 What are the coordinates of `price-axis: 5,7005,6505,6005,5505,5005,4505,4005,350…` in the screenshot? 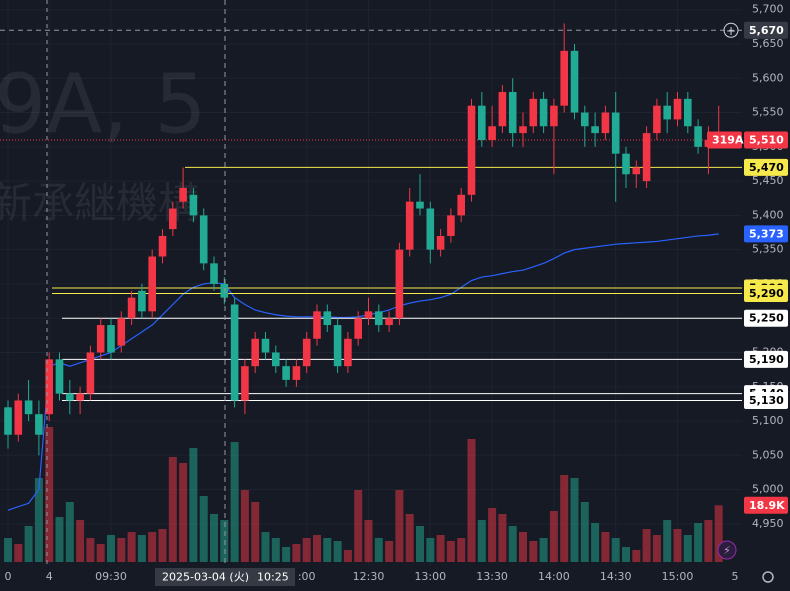 It's located at (747, 266).